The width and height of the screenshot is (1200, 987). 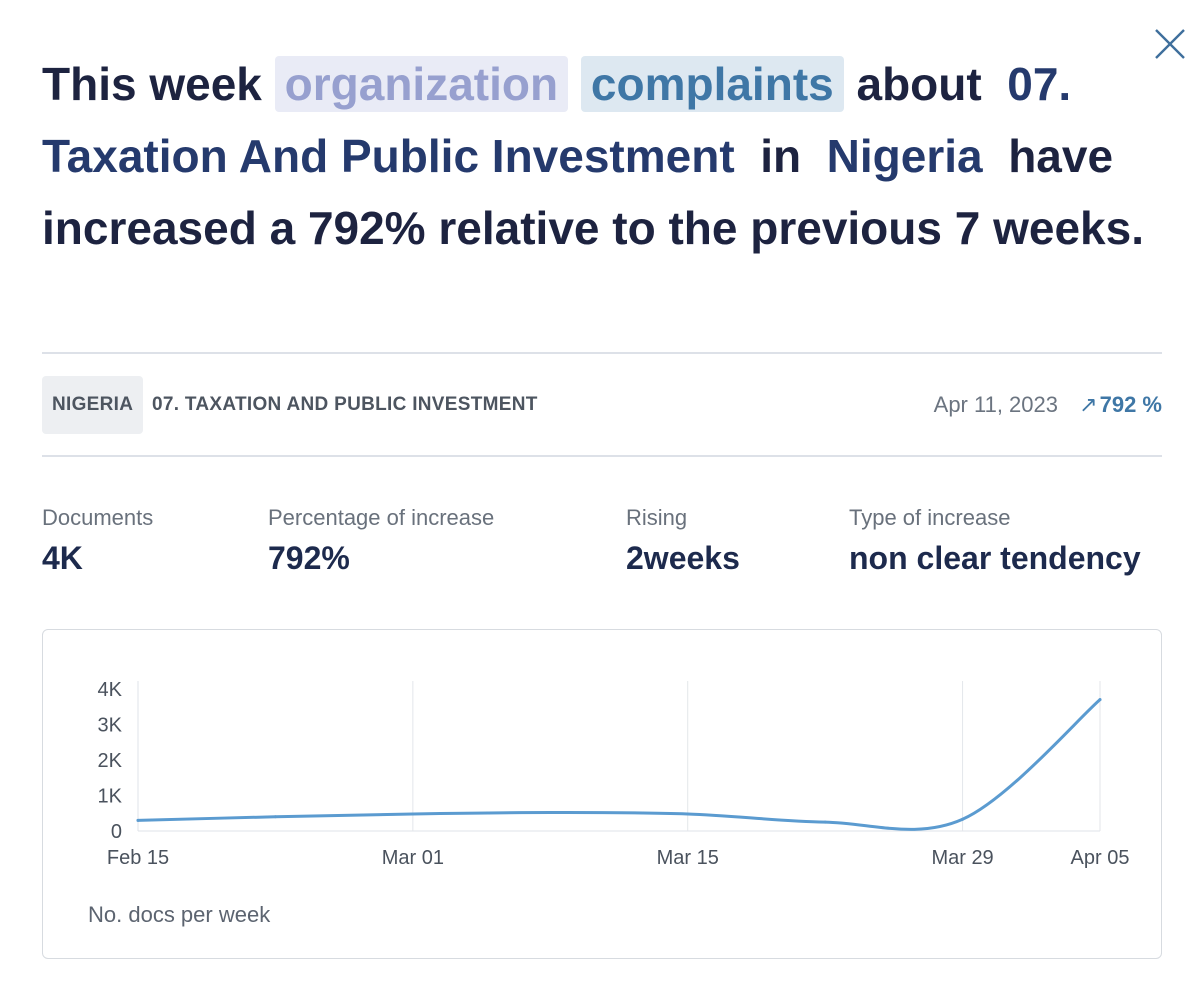 I want to click on headline-about: about, so click(x=919, y=84).